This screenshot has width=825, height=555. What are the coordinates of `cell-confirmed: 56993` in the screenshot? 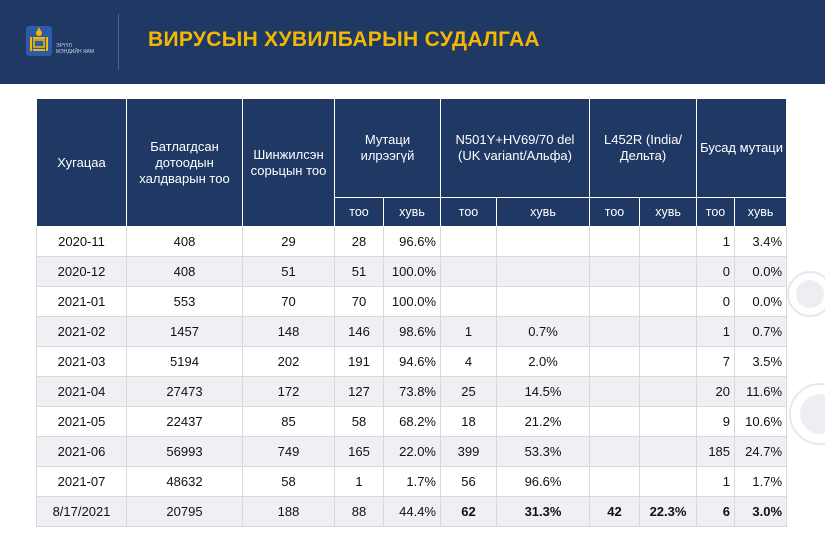 It's located at (184, 451).